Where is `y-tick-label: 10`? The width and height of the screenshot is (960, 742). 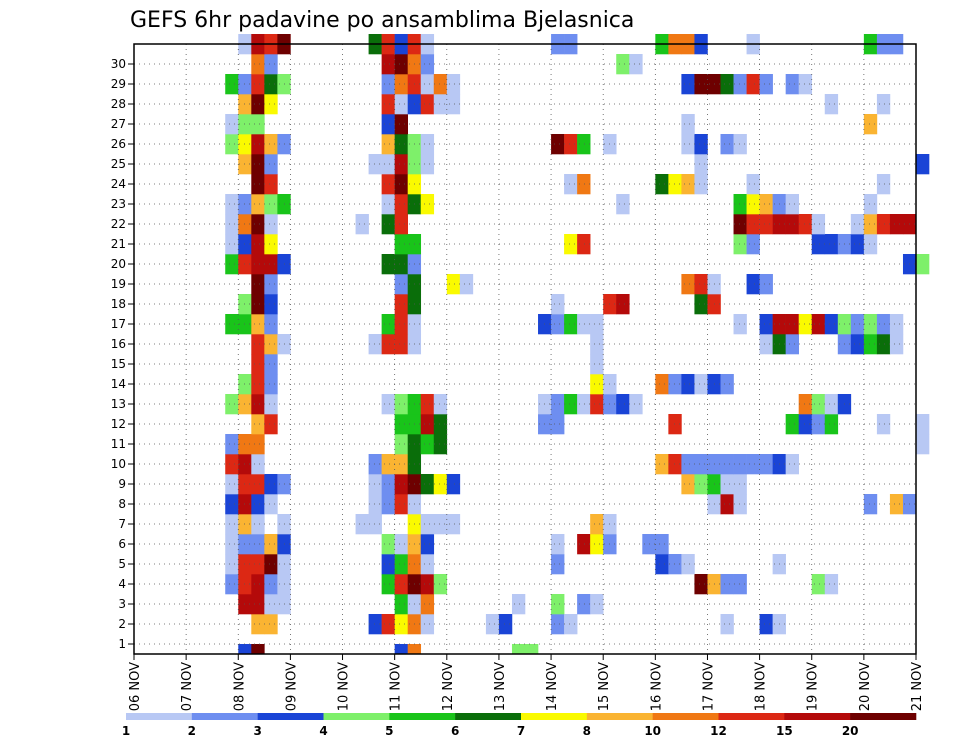 y-tick-label: 10 is located at coordinates (118, 464).